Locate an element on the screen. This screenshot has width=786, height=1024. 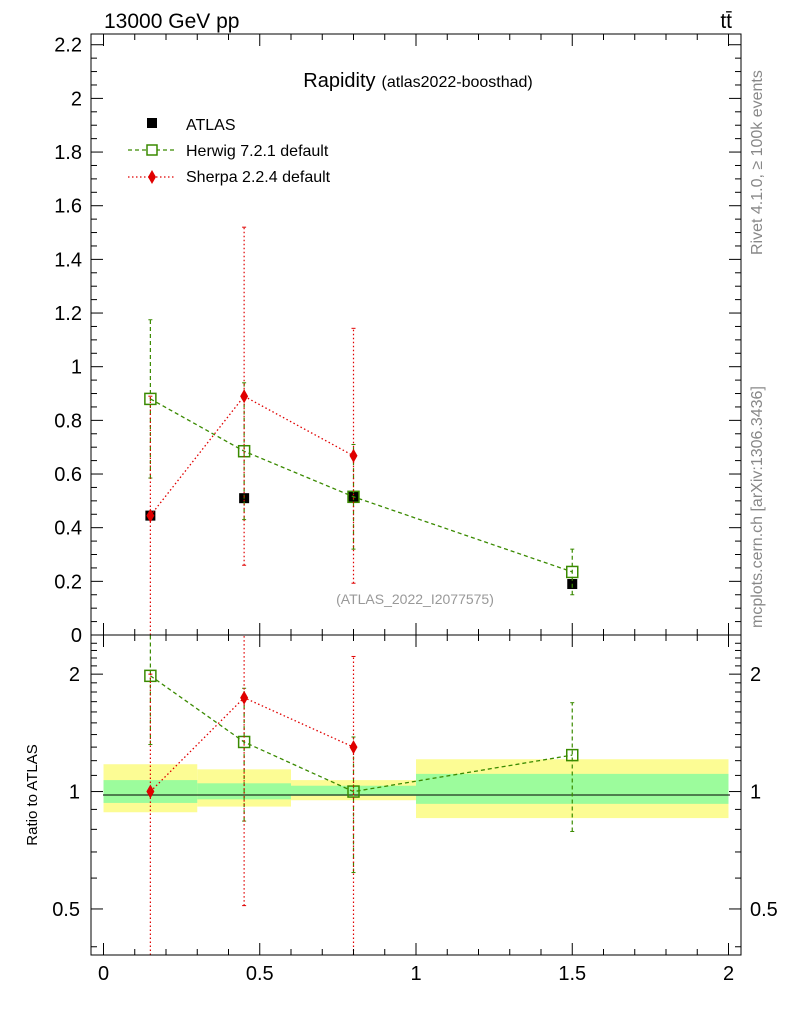
x-tick-label: 0.5 is located at coordinates (260, 974).